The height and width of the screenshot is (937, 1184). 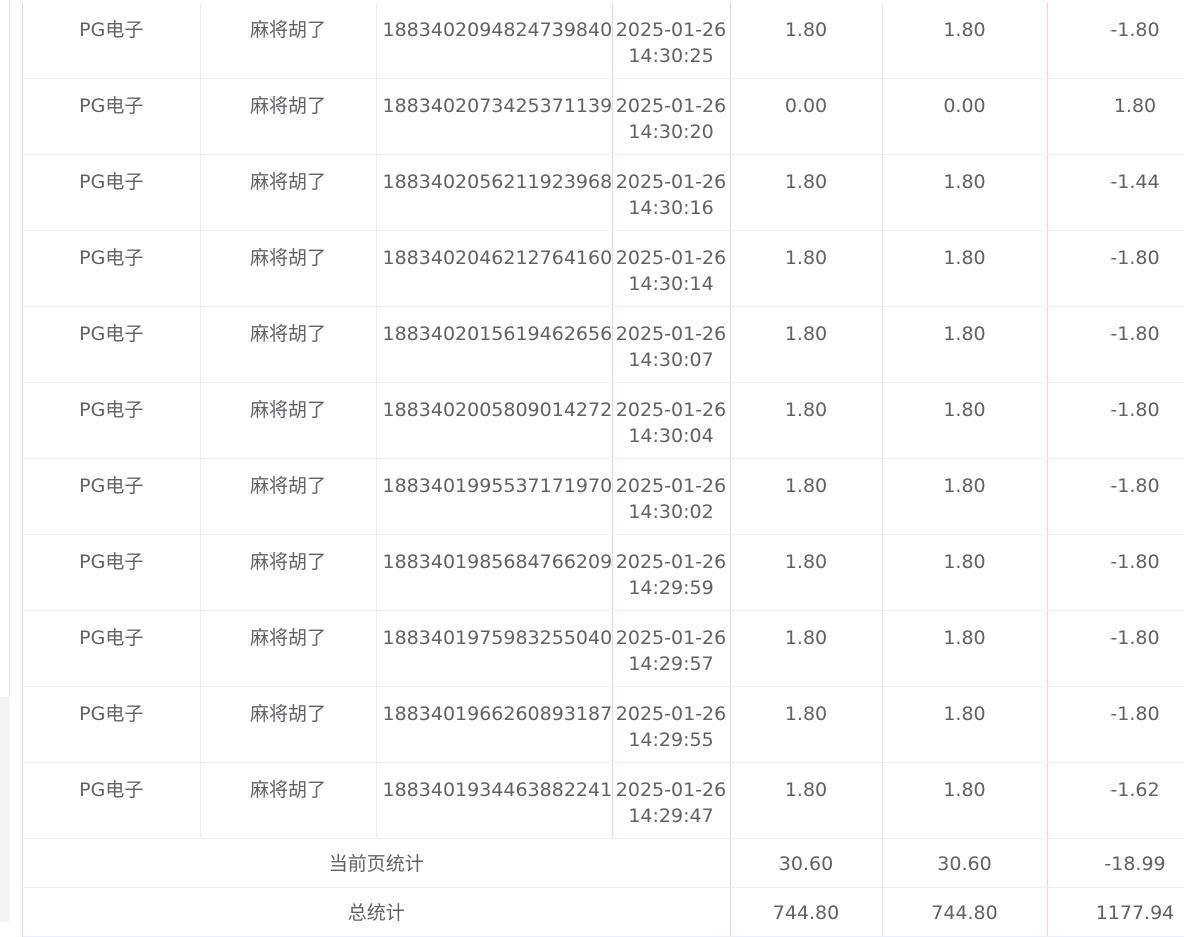 What do you see at coordinates (1115, 863) in the screenshot?
I see `page-summary-win-loss: -18.99` at bounding box center [1115, 863].